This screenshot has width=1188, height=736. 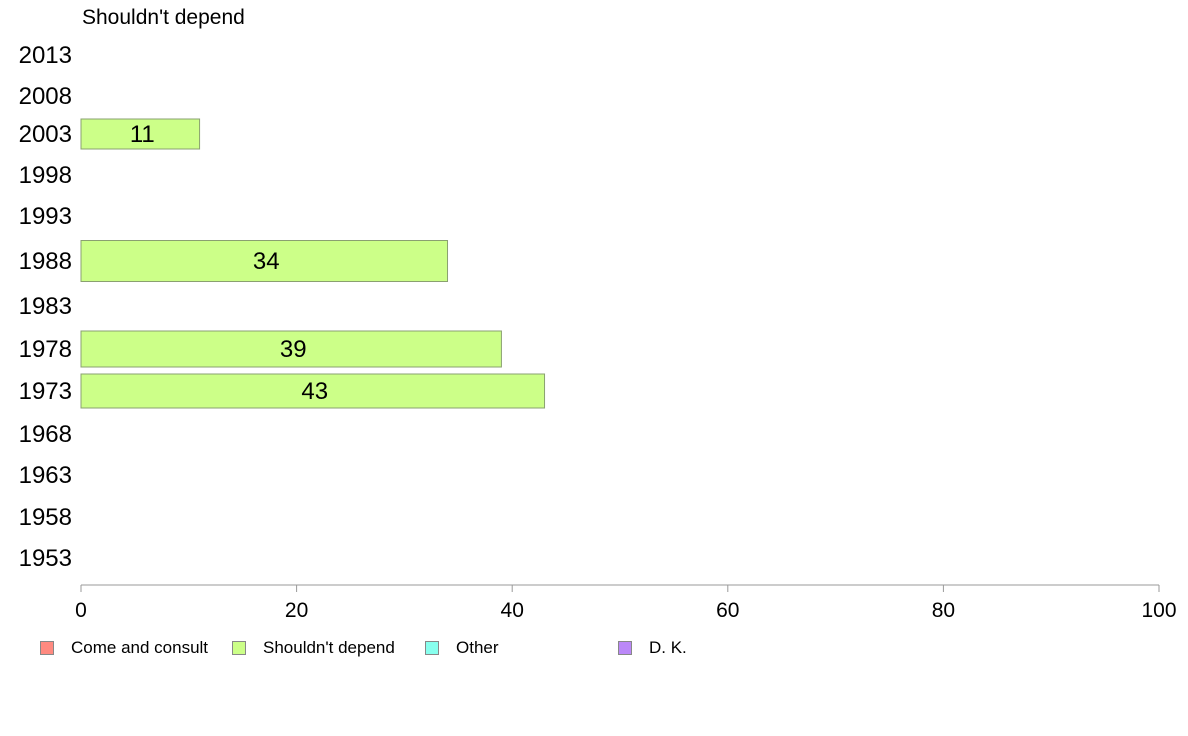 I want to click on legend-item-shouldnt-depend: Shouldn't depend, so click(x=313, y=648).